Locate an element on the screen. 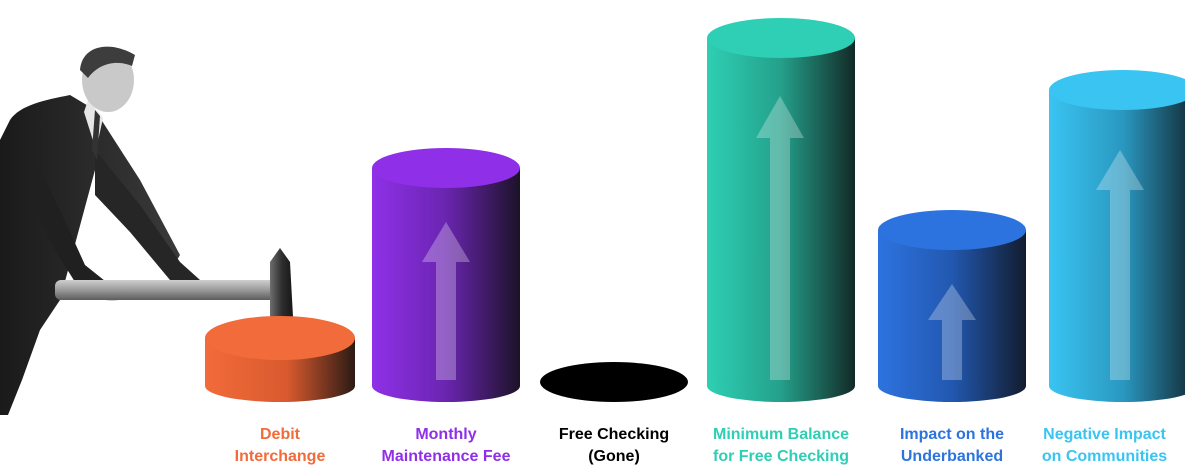 This screenshot has width=1185, height=468. man-body is located at coordinates (90, 255).